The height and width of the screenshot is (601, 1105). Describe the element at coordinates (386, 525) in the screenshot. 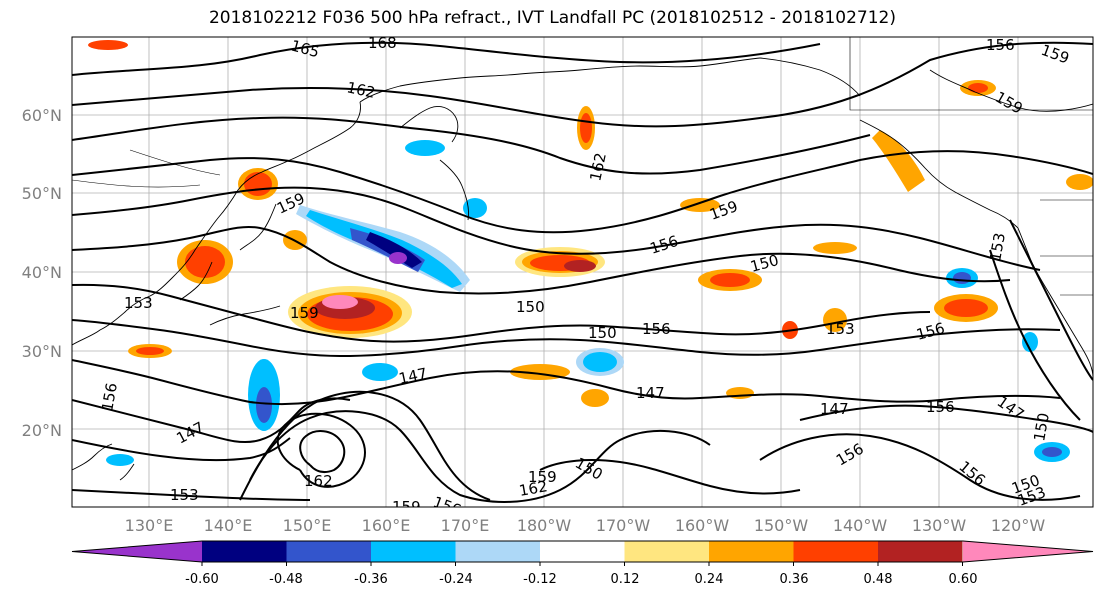

I see `lon-label: 160°E` at that location.